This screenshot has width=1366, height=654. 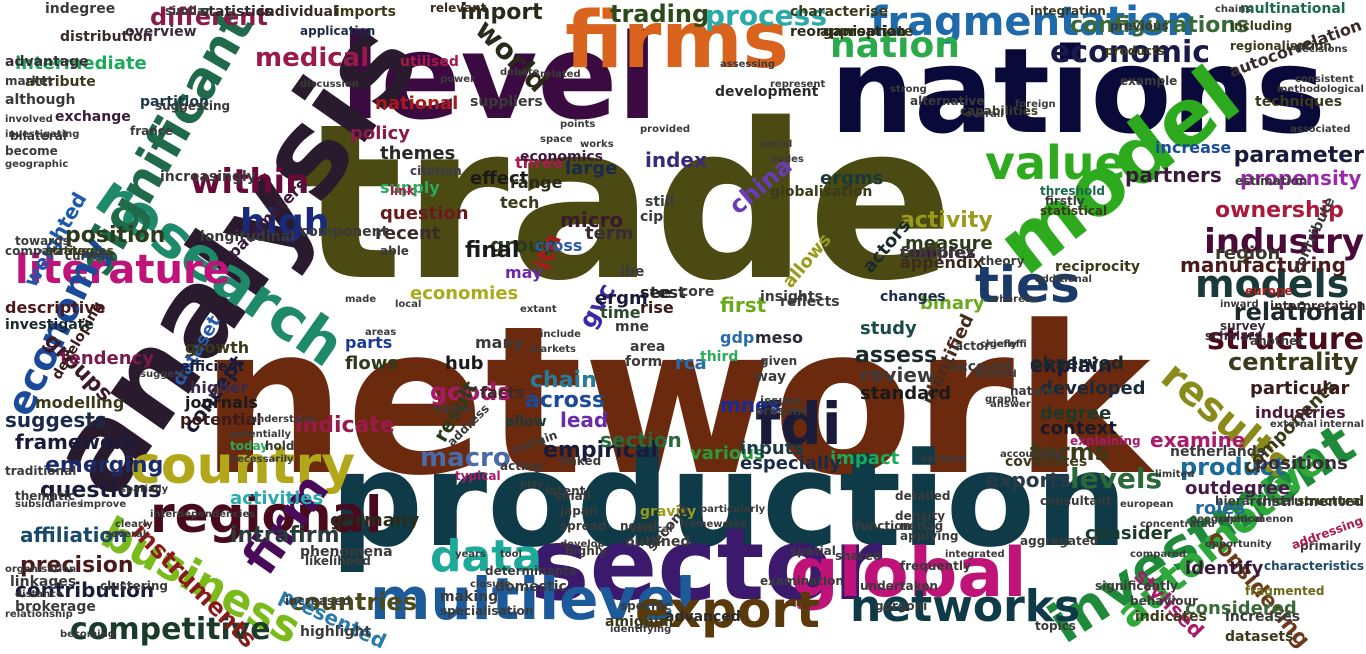 What do you see at coordinates (49, 504) in the screenshot?
I see `word-subsidiaries: subsidiaries` at bounding box center [49, 504].